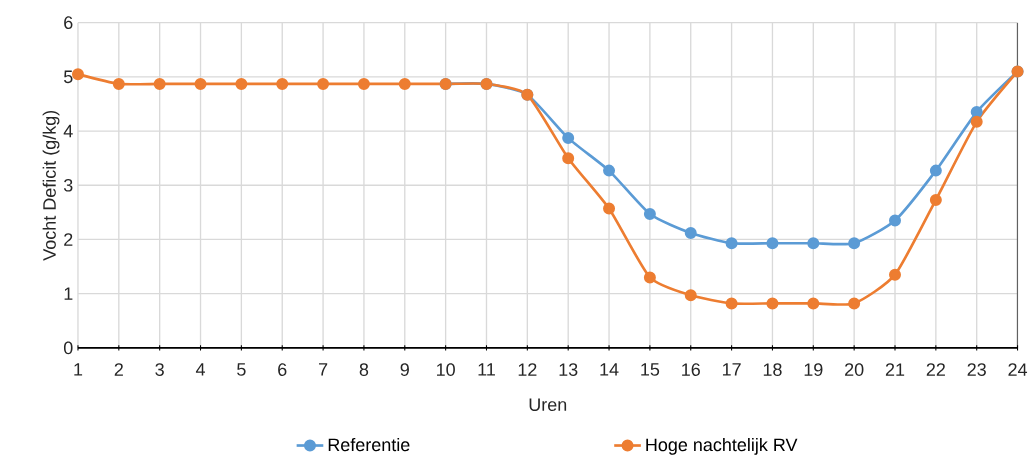 The height and width of the screenshot is (458, 1032). Describe the element at coordinates (68, 185) in the screenshot. I see `y-tick-label: 3` at that location.